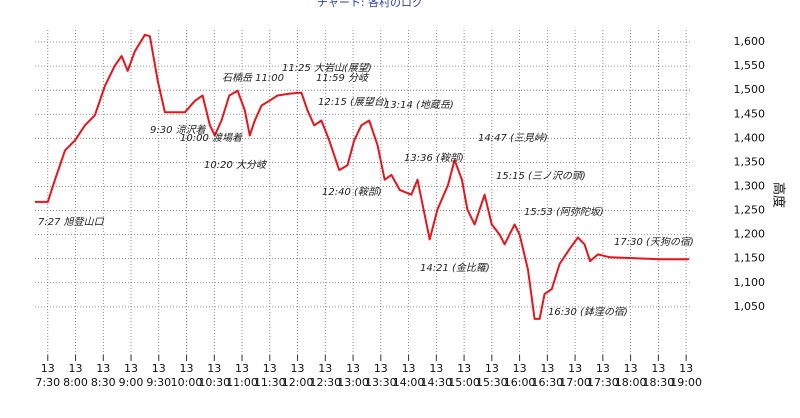 The width and height of the screenshot is (800, 418). Describe the element at coordinates (214, 382) in the screenshot. I see `x-tick-label: 10:30` at that location.